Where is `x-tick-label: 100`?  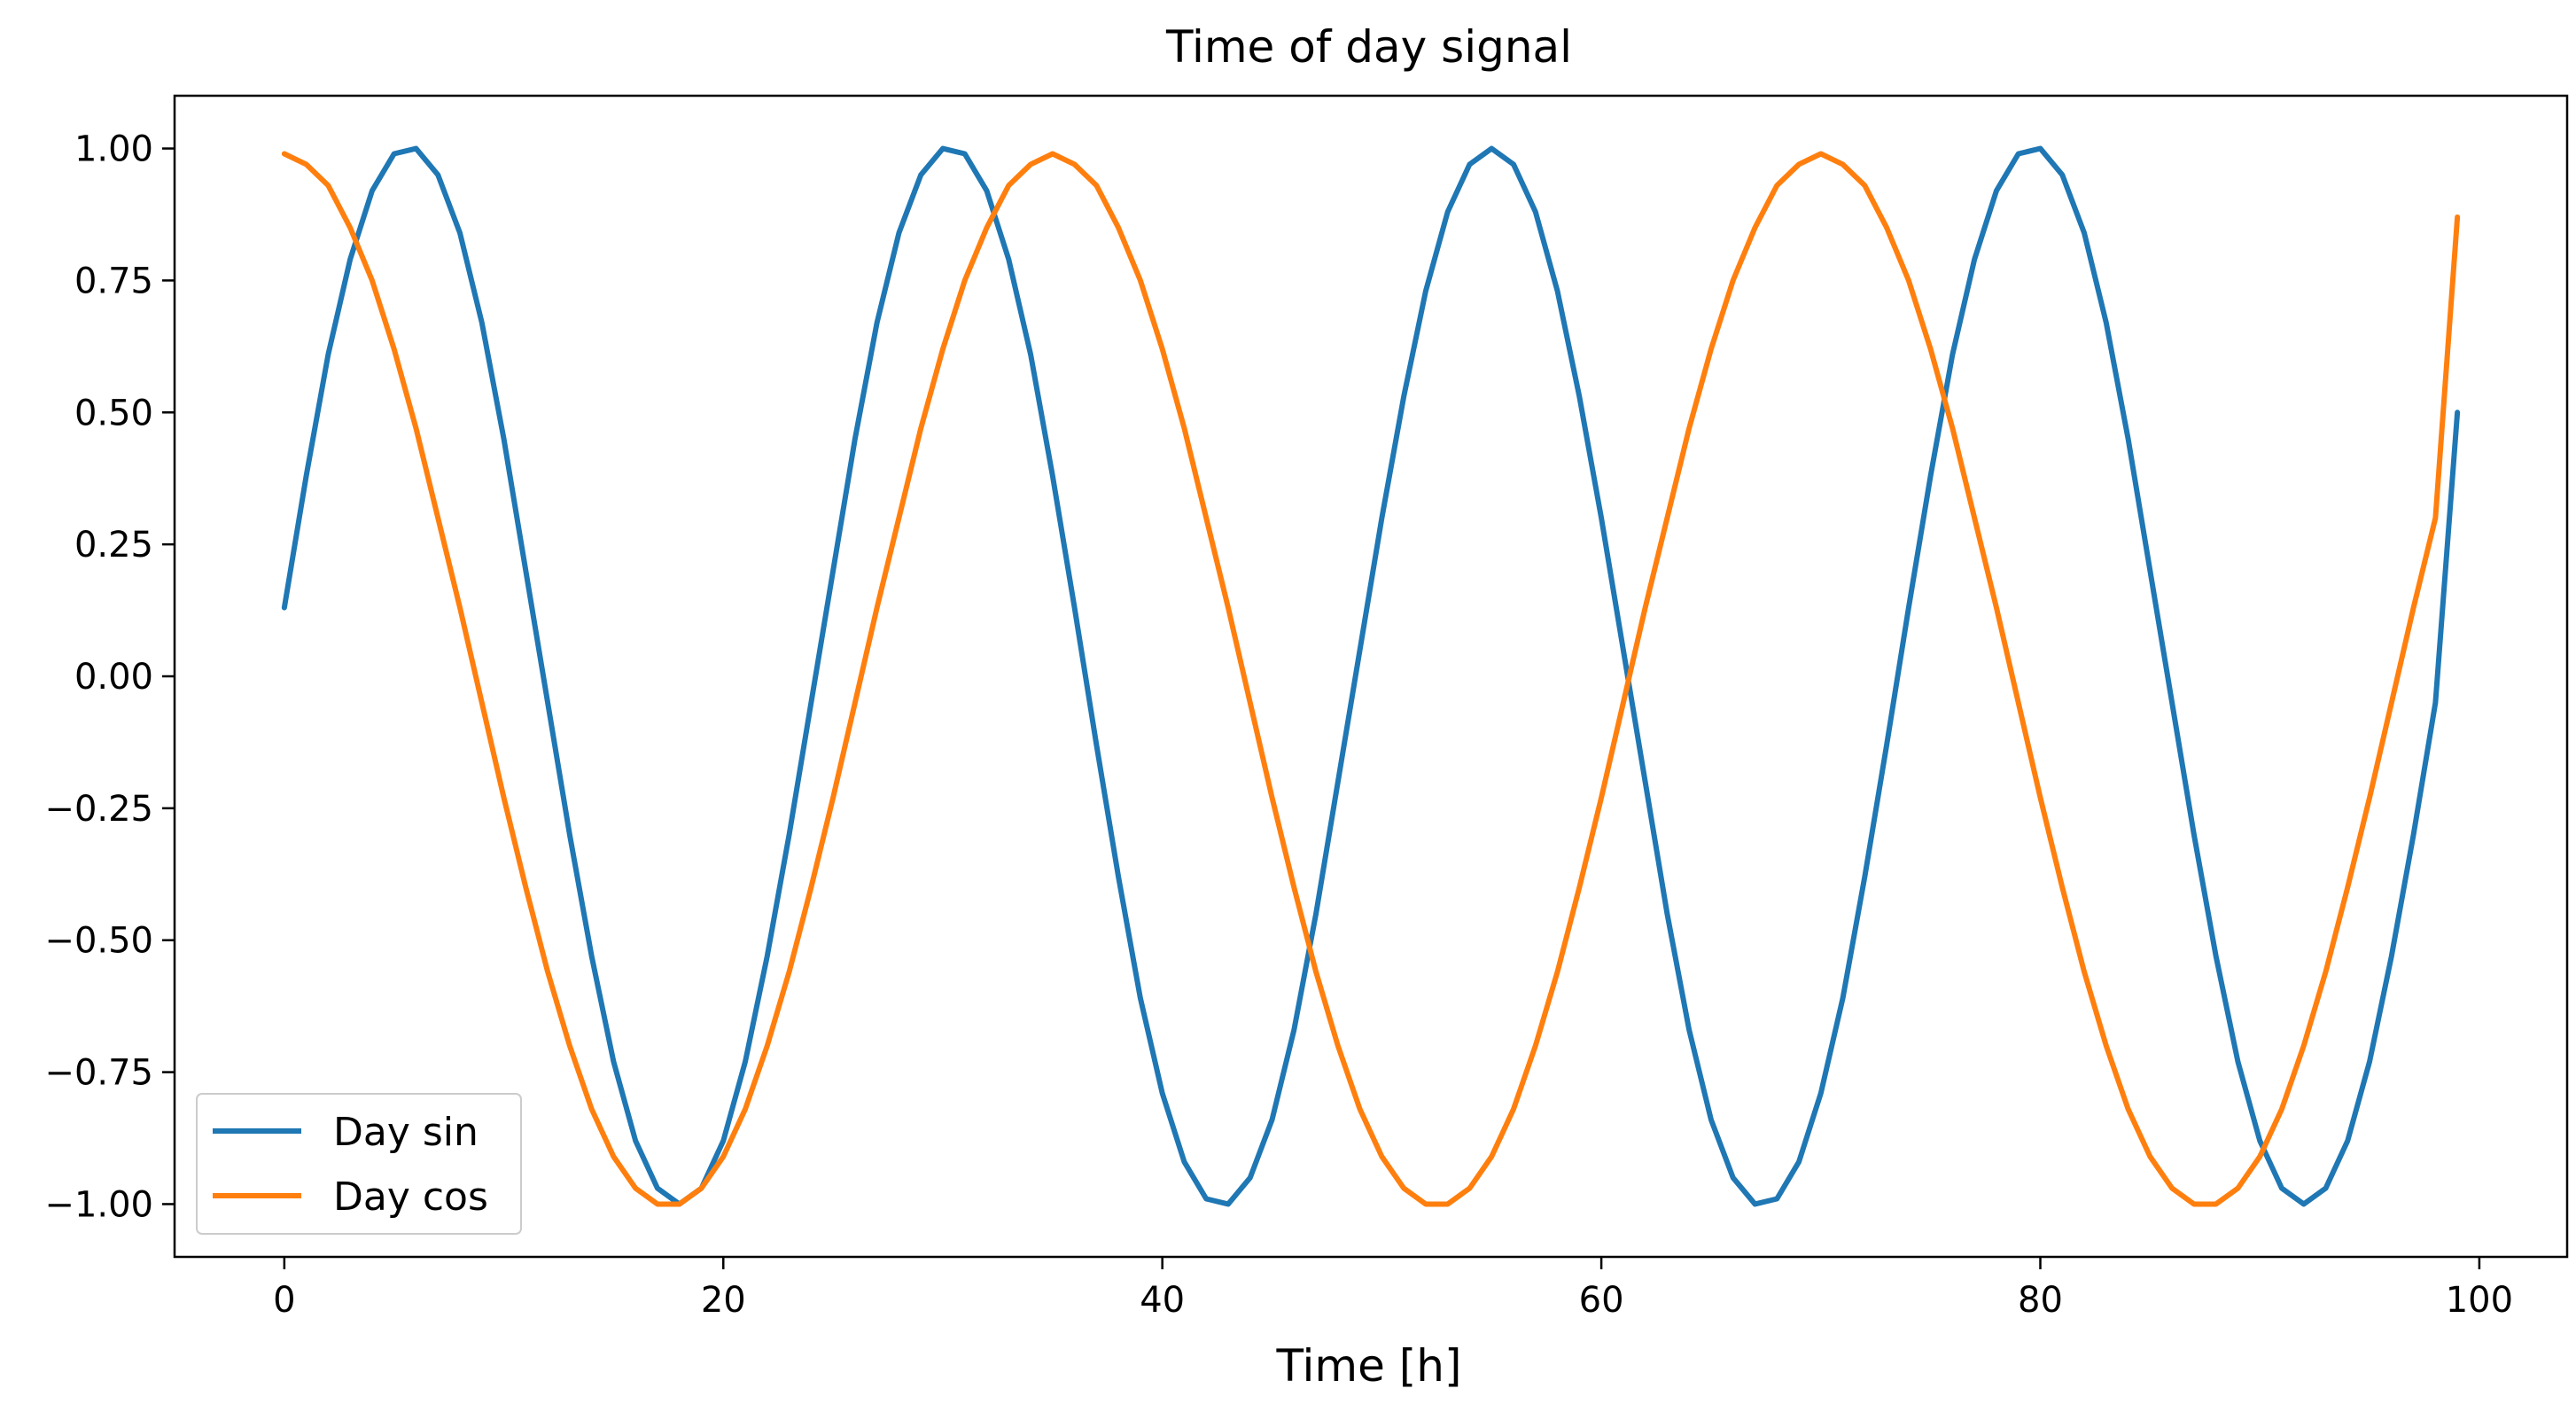 x-tick-label: 100 is located at coordinates (2480, 1300).